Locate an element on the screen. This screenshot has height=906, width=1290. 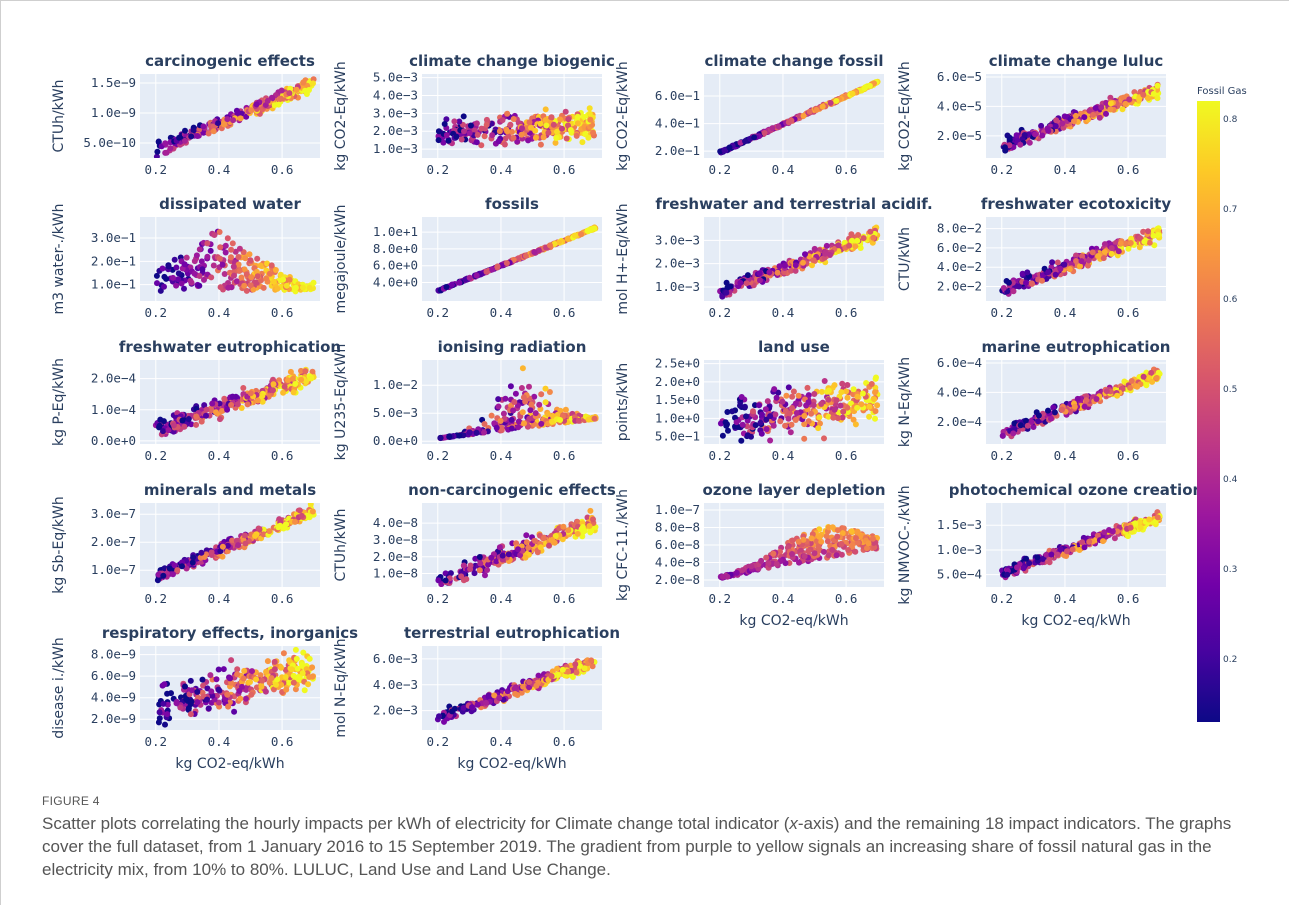
panel-title: dissipated water is located at coordinates (230, 204).